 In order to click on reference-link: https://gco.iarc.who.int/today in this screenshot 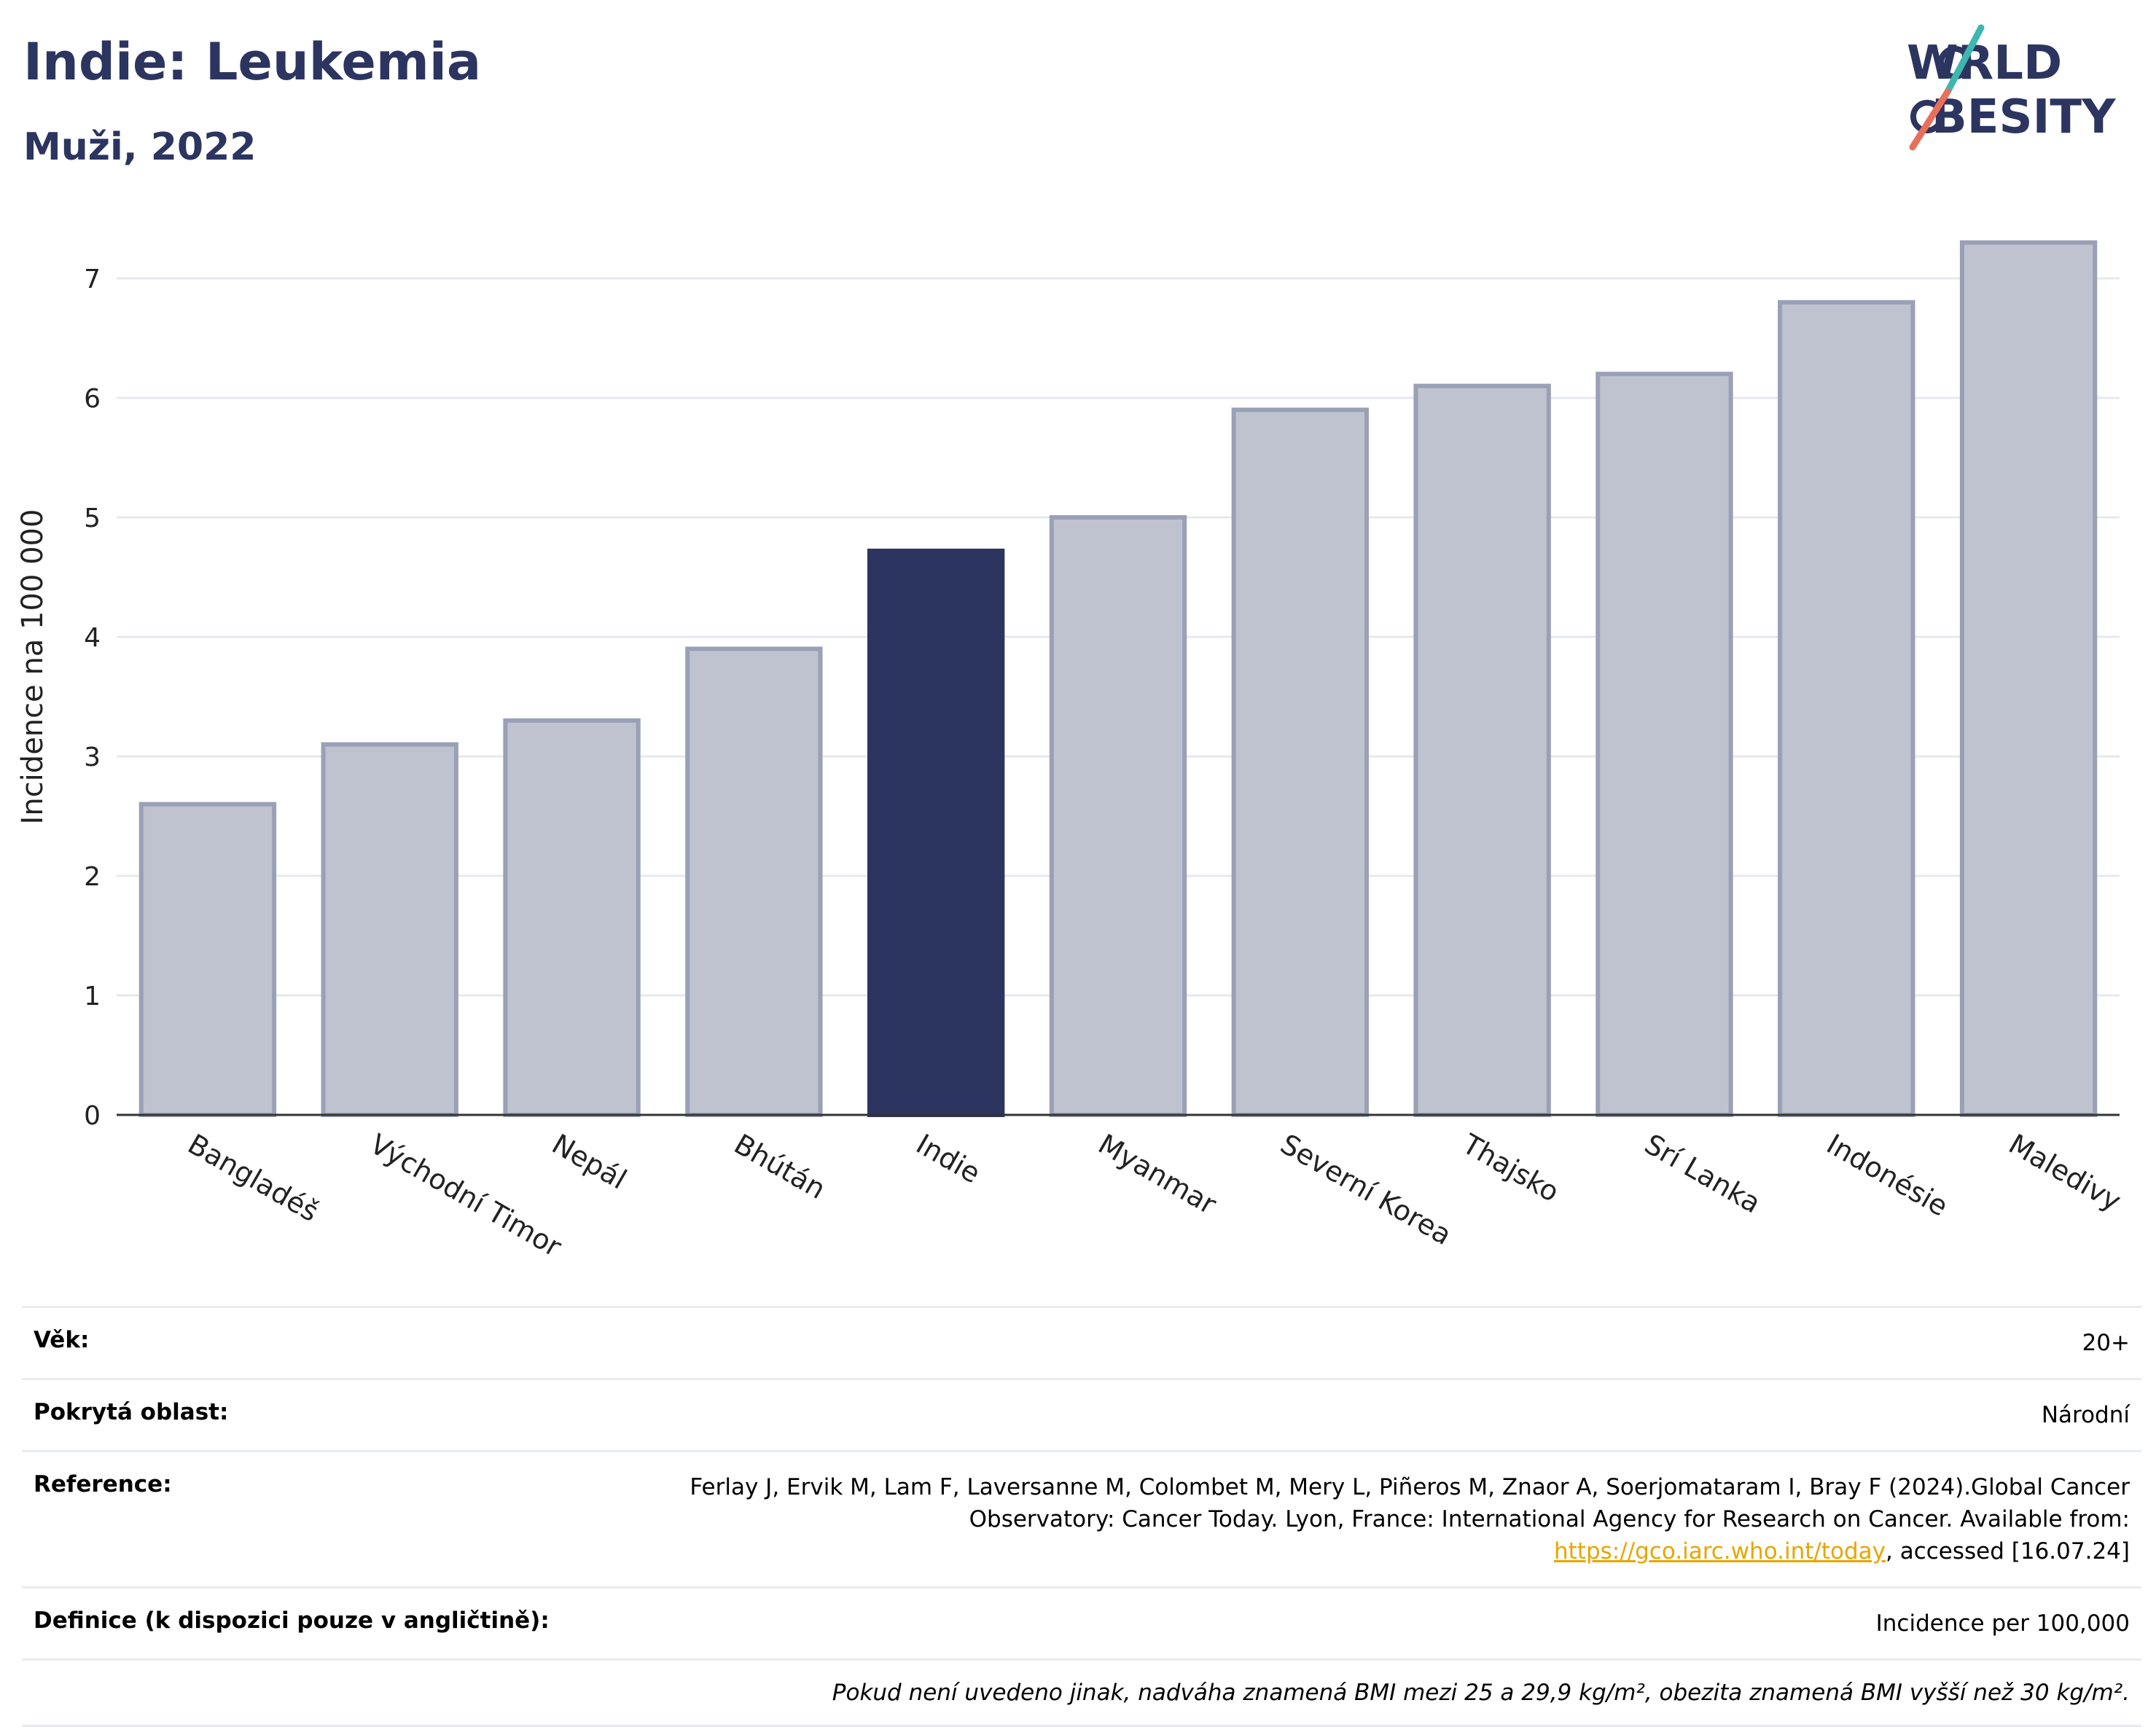, I will do `click(1720, 1551)`.